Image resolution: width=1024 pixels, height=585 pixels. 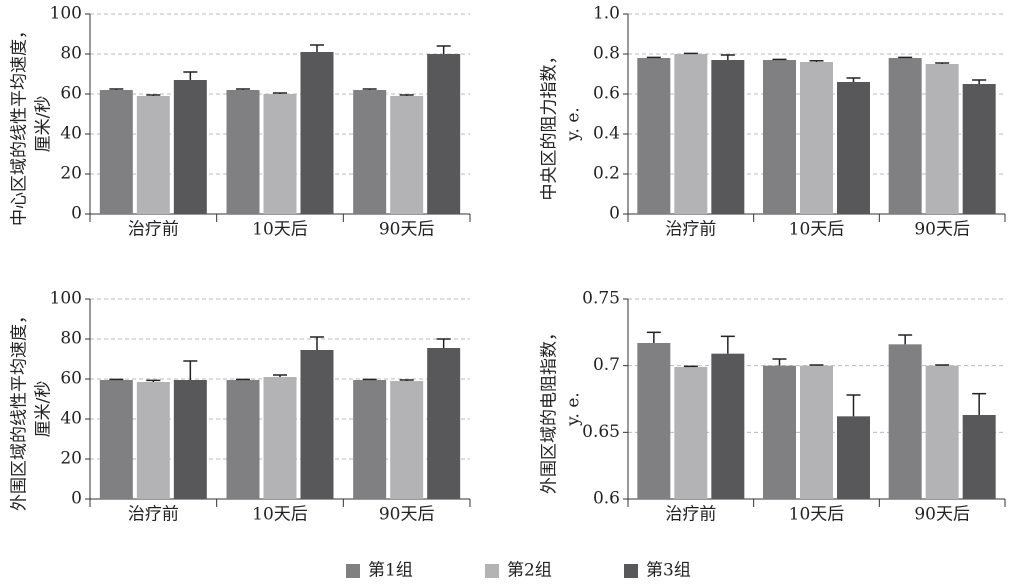 What do you see at coordinates (668, 571) in the screenshot?
I see `legend-label: 第3组` at bounding box center [668, 571].